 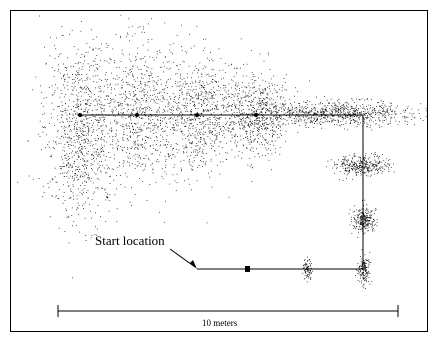 What do you see at coordinates (182, 258) in the screenshot?
I see `start-arrow` at bounding box center [182, 258].